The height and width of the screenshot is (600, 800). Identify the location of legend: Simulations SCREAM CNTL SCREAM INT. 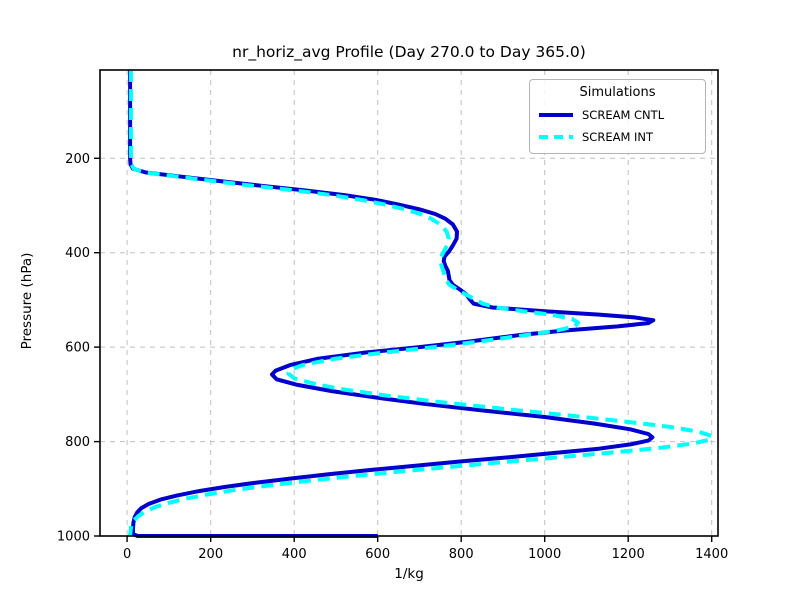
(617, 116).